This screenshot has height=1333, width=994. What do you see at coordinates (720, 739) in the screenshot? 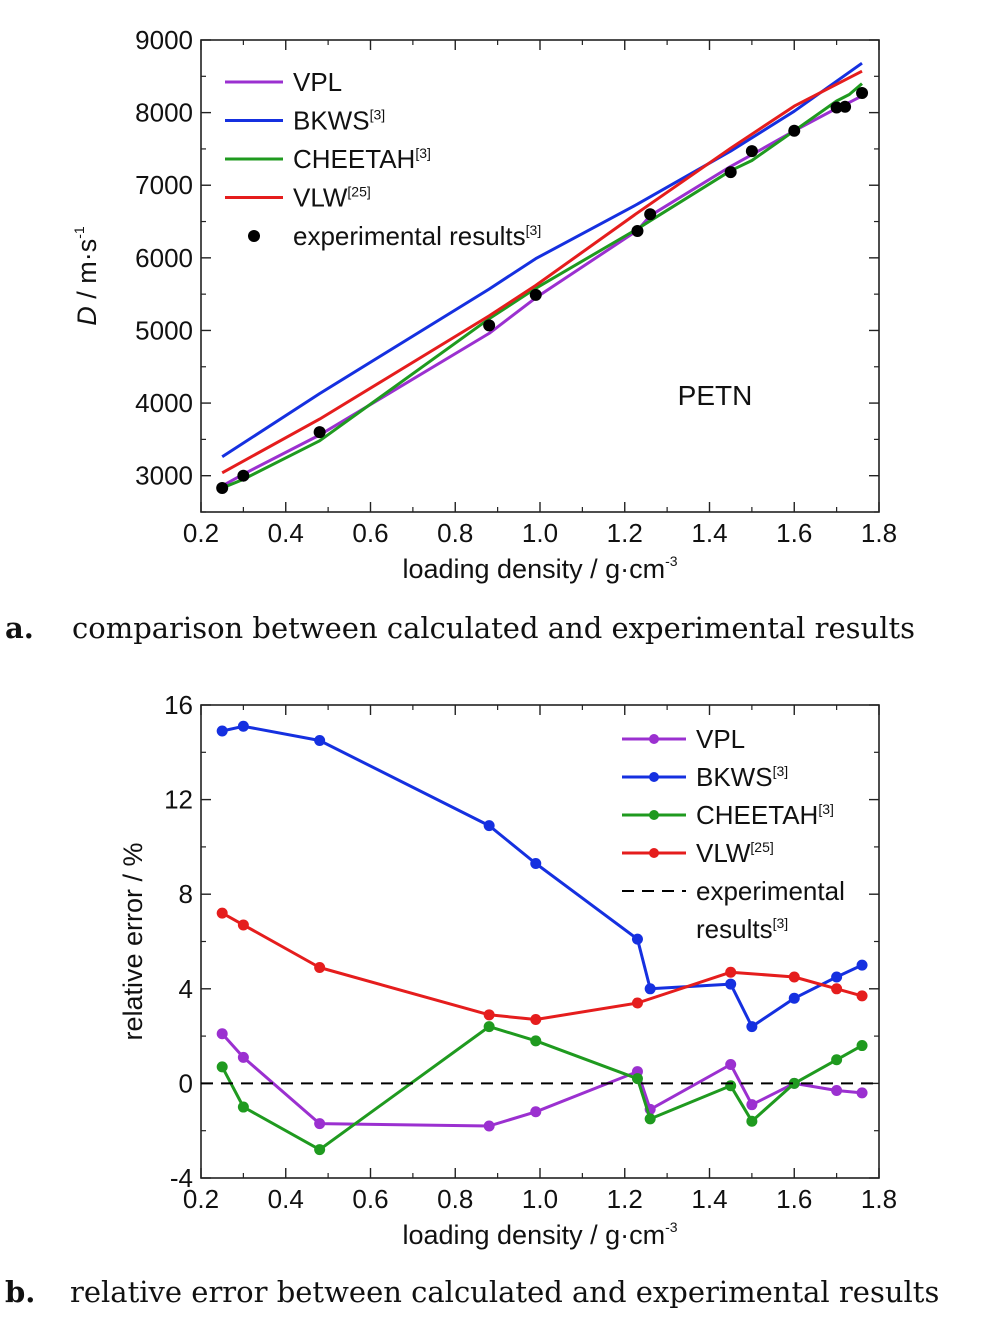
I see `legend-label: VPL` at bounding box center [720, 739].